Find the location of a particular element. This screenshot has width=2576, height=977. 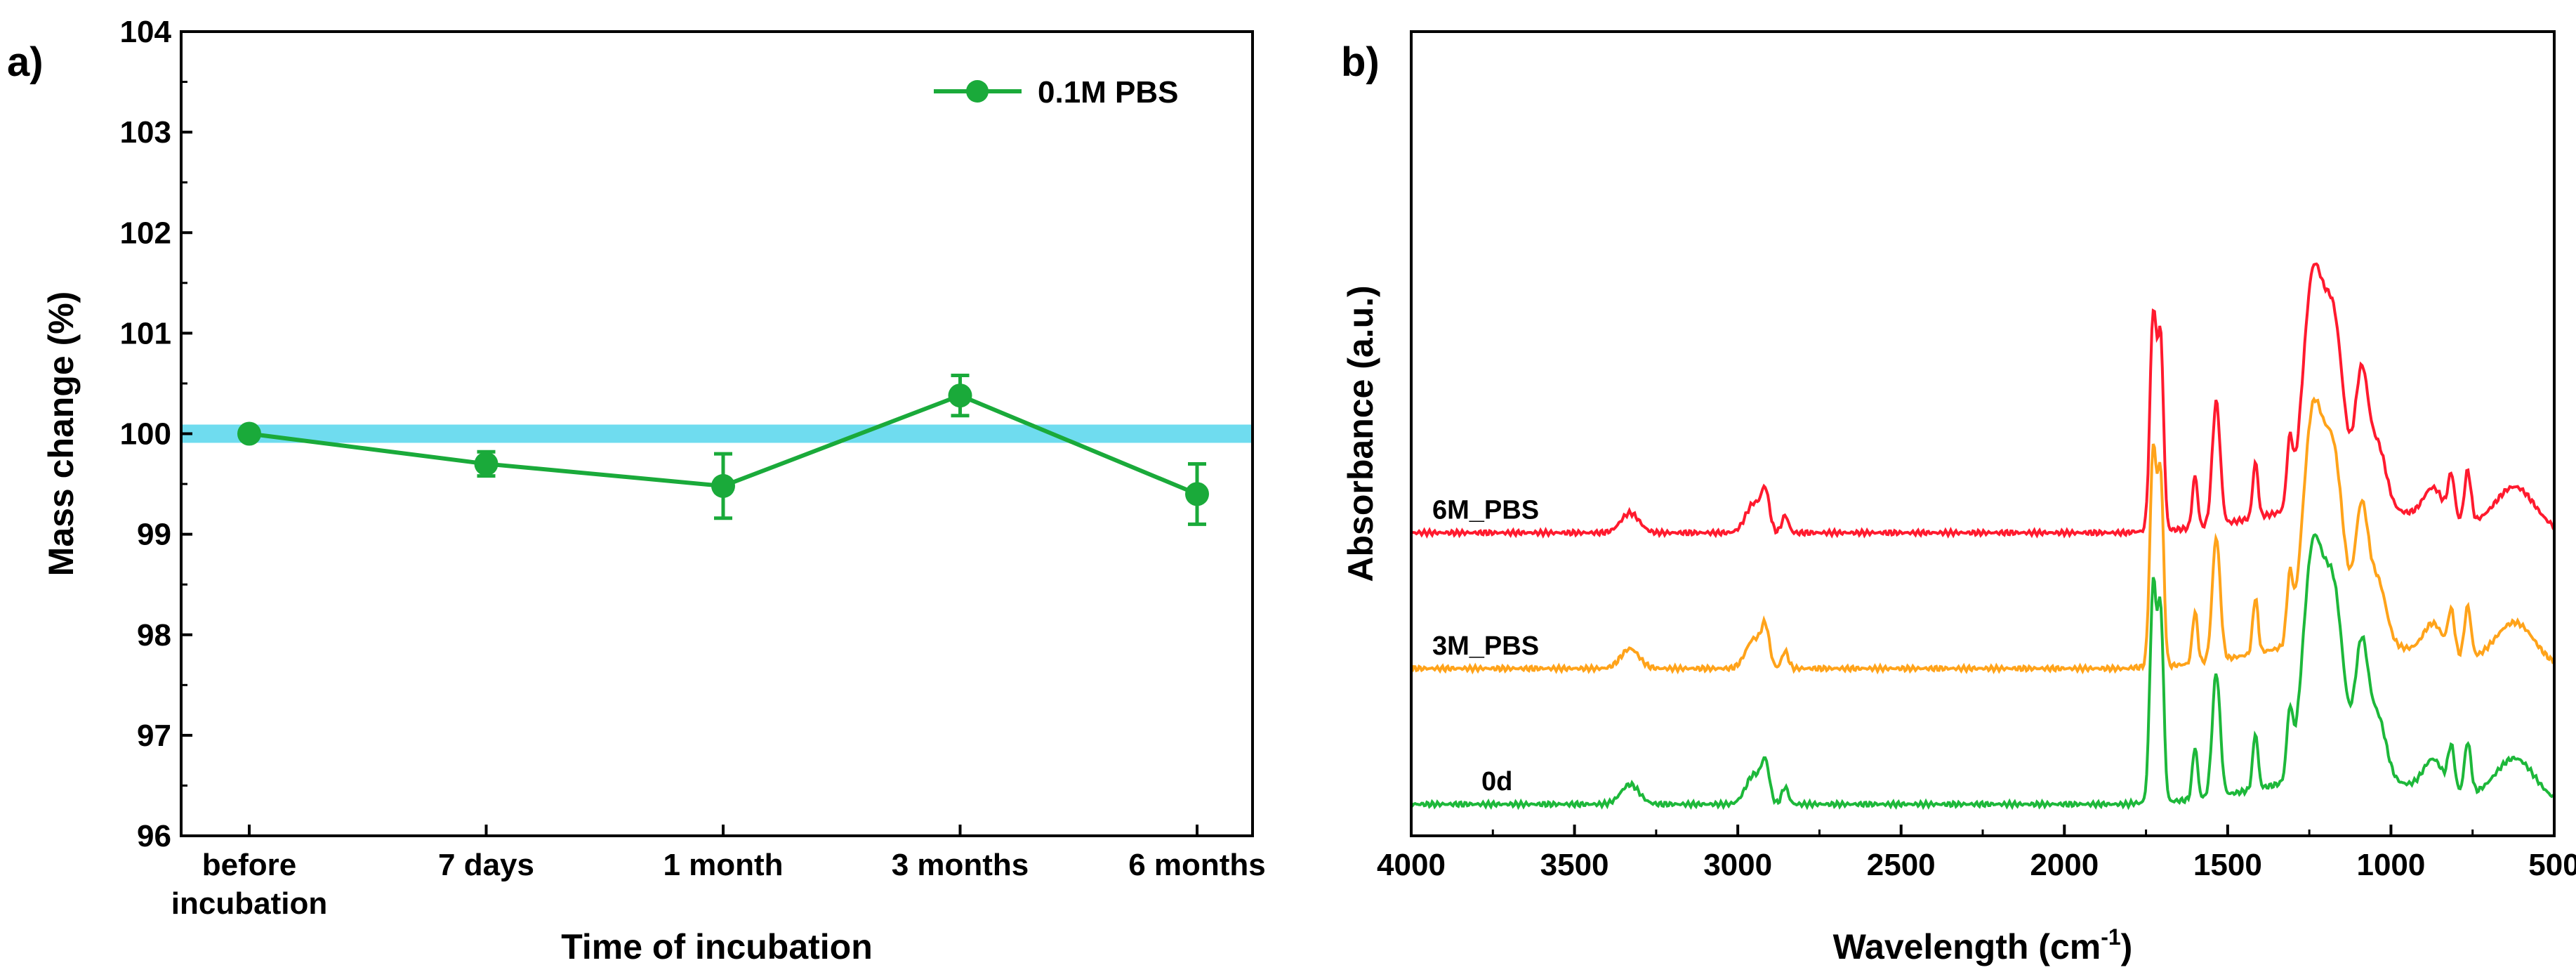

y-tick-label: 99 is located at coordinates (154, 535).